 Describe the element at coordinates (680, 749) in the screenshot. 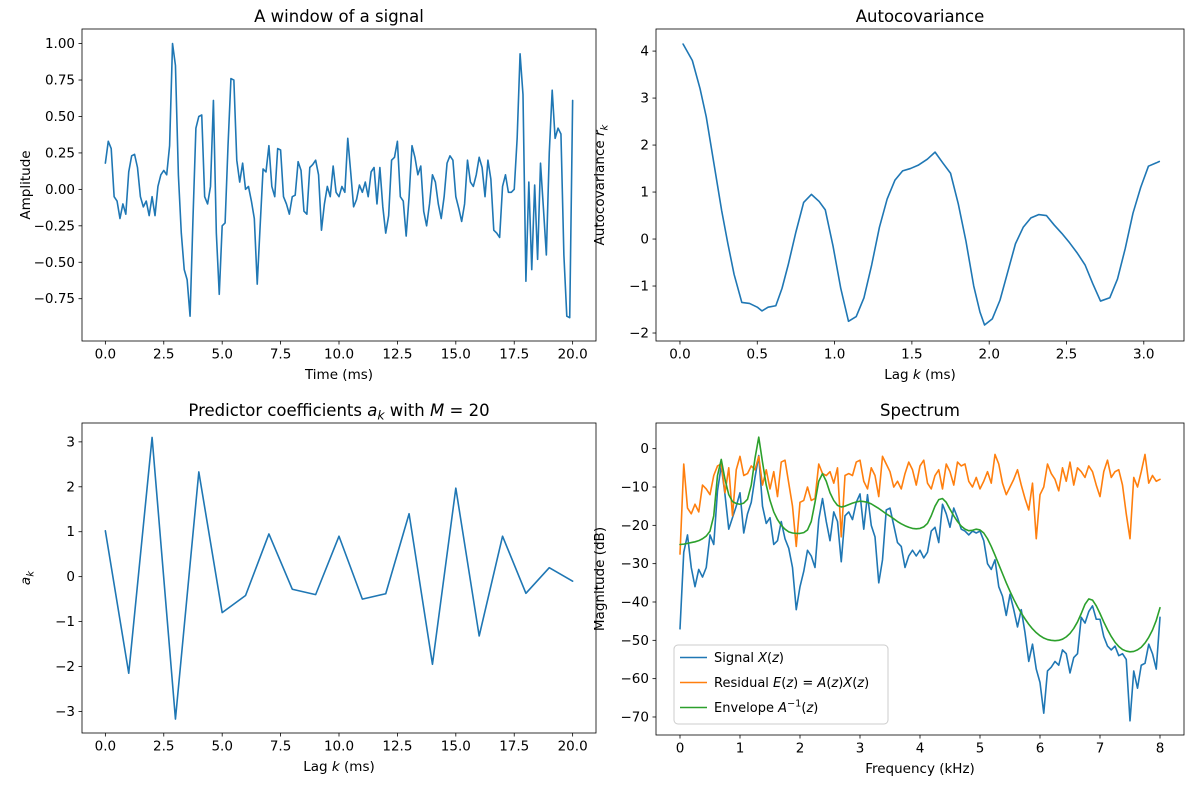

I see `x-tick-label: 0` at that location.